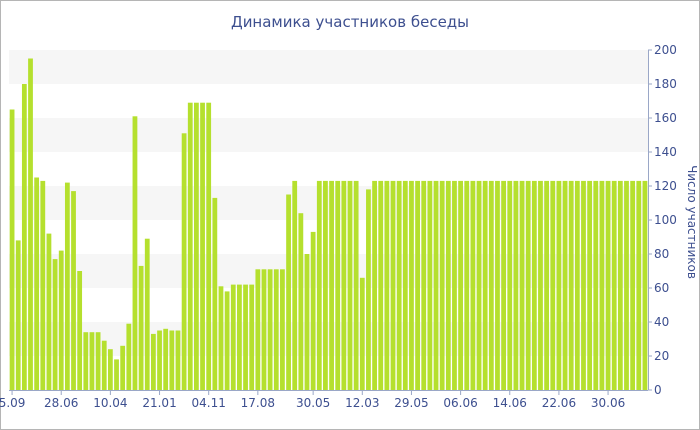 Image resolution: width=700 pixels, height=430 pixels. I want to click on y-tick-label: 80, so click(661, 254).